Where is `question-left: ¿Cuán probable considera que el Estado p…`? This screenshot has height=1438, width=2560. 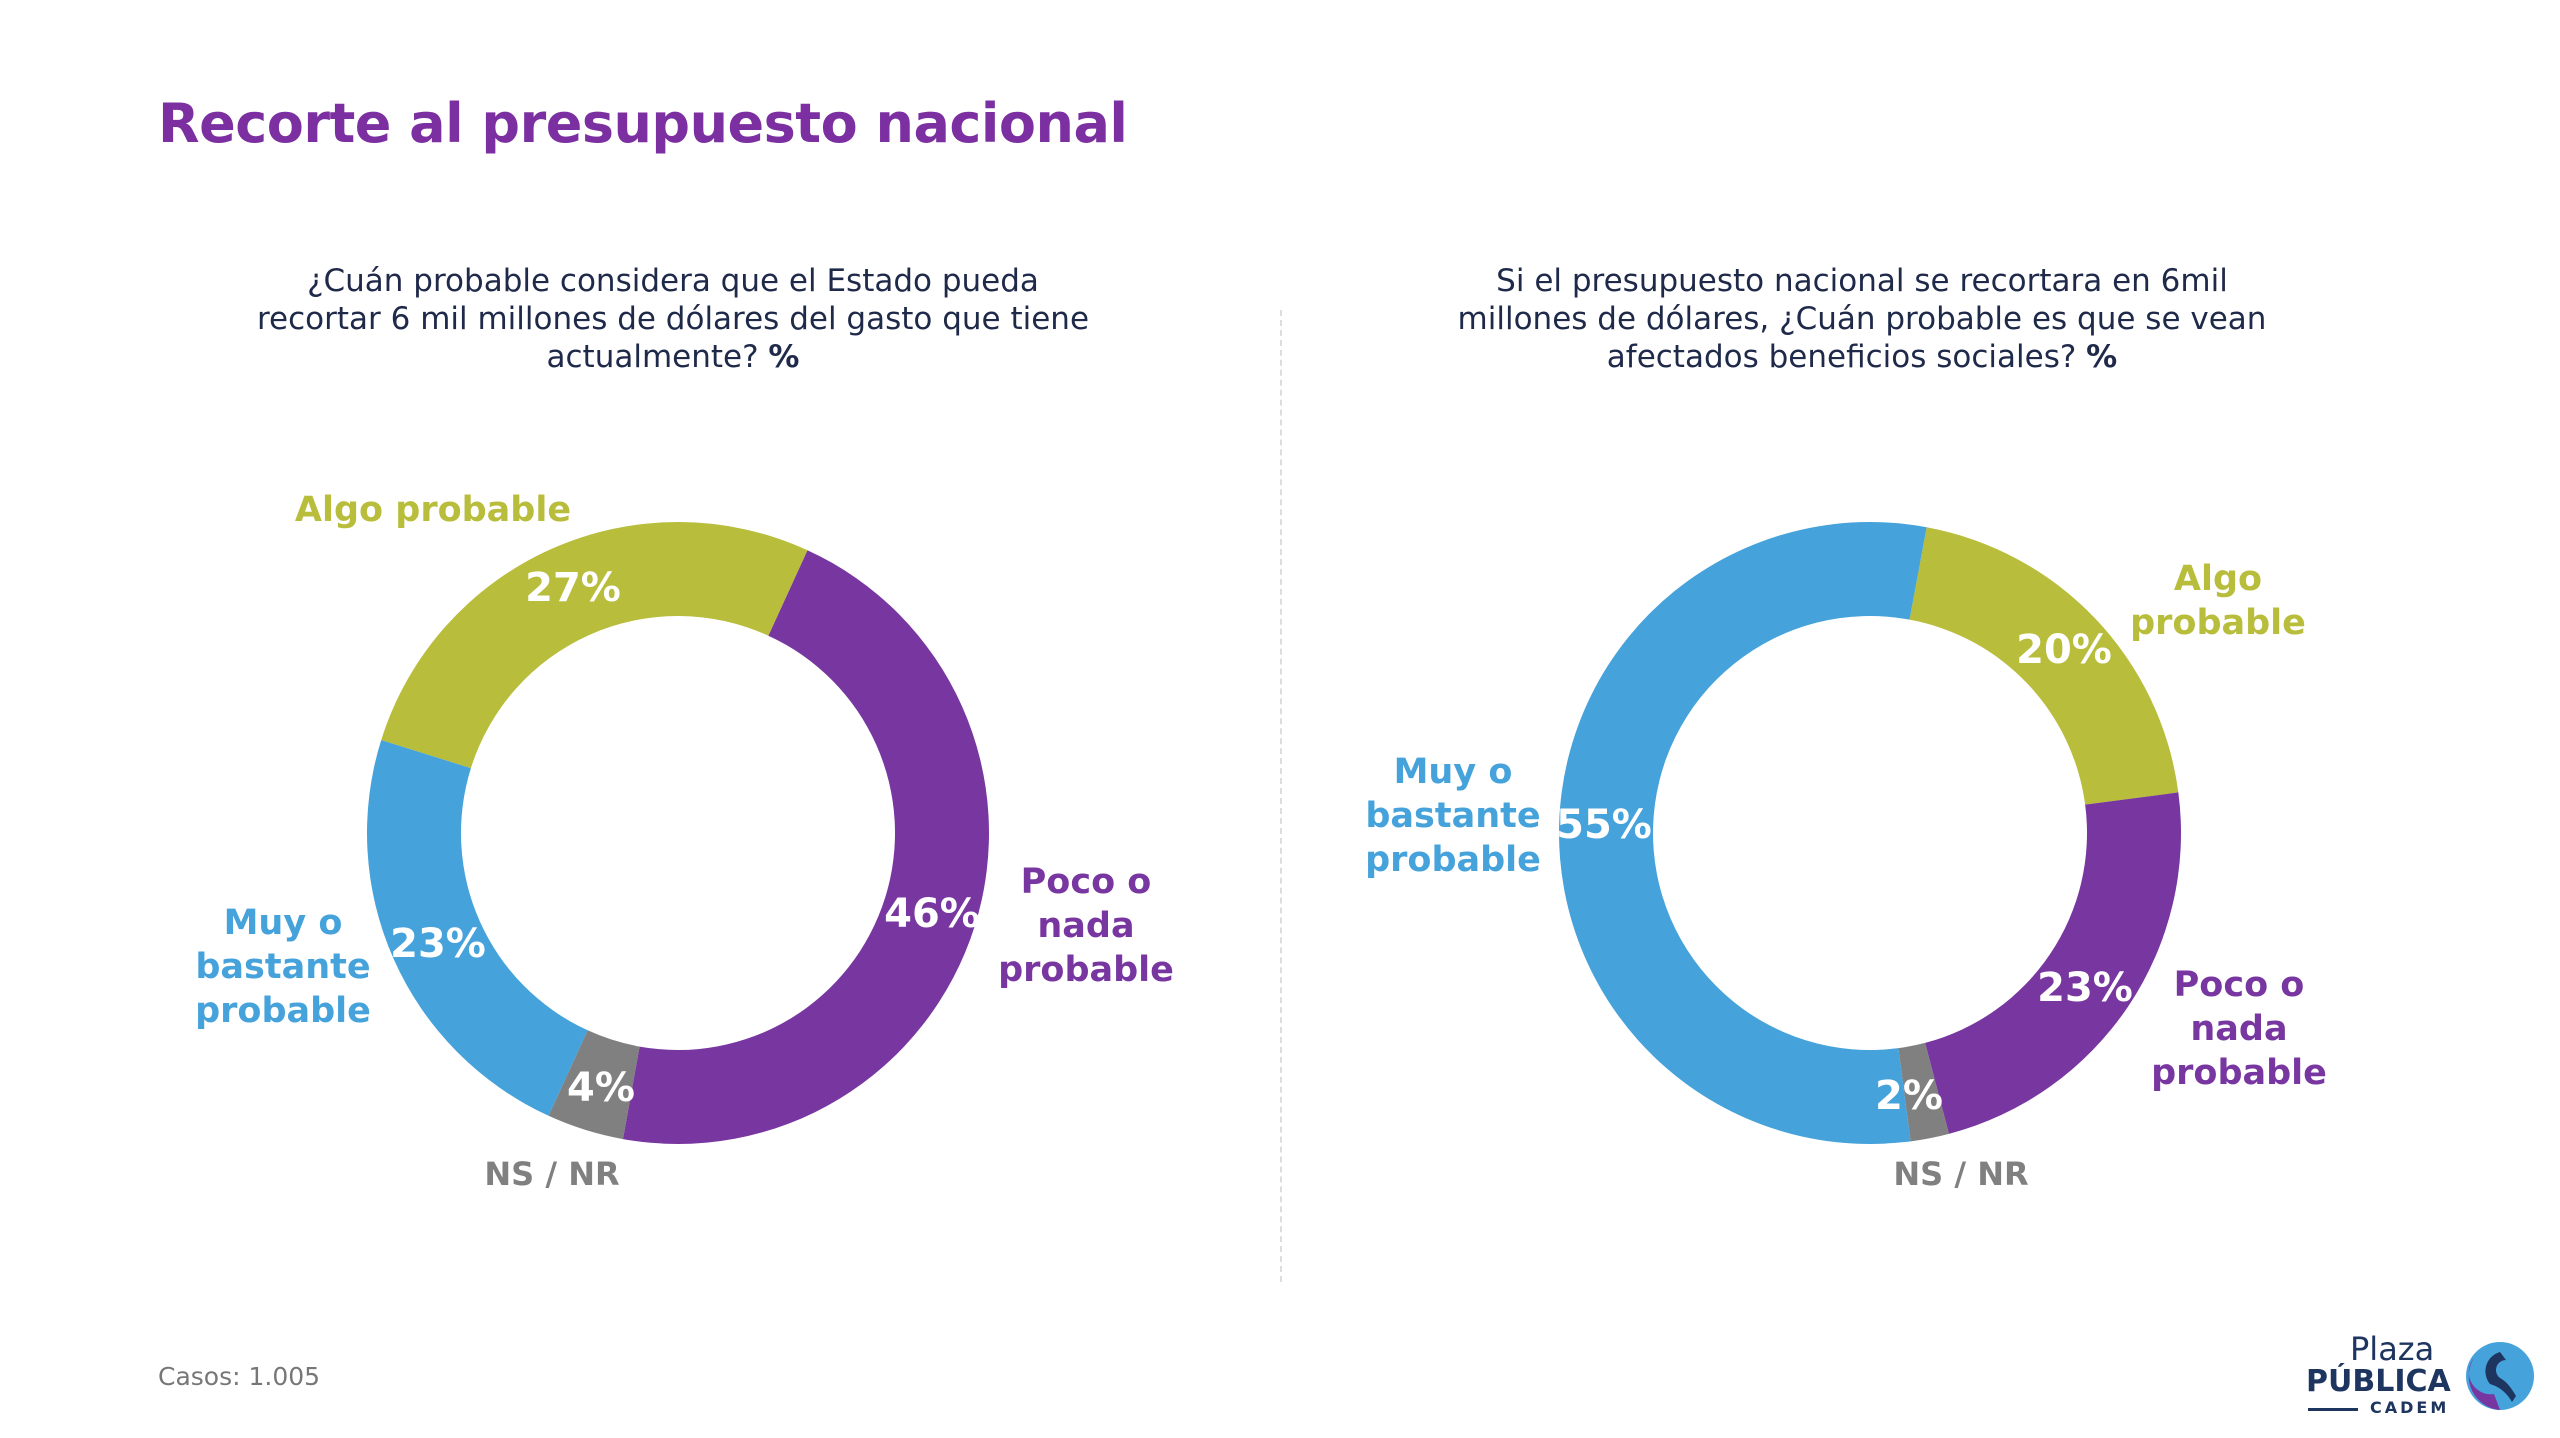 question-left: ¿Cuán probable considera que el Estado p… is located at coordinates (673, 319).